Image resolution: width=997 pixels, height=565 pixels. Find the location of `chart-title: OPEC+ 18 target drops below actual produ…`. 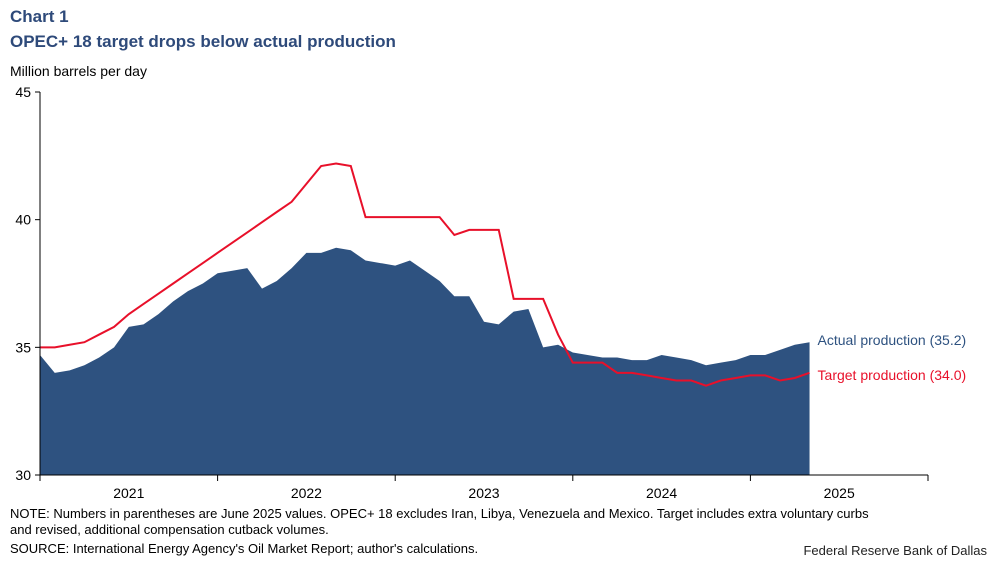

chart-title: OPEC+ 18 target drops below actual produ… is located at coordinates (203, 41).